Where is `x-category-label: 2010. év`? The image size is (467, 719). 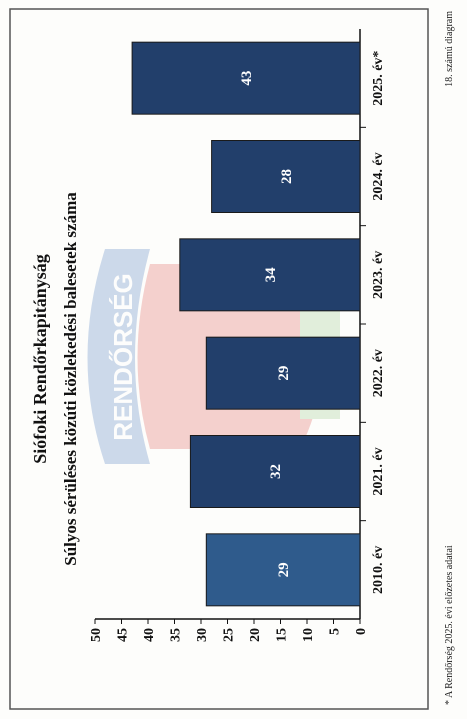 x-category-label: 2010. év is located at coordinates (378, 570).